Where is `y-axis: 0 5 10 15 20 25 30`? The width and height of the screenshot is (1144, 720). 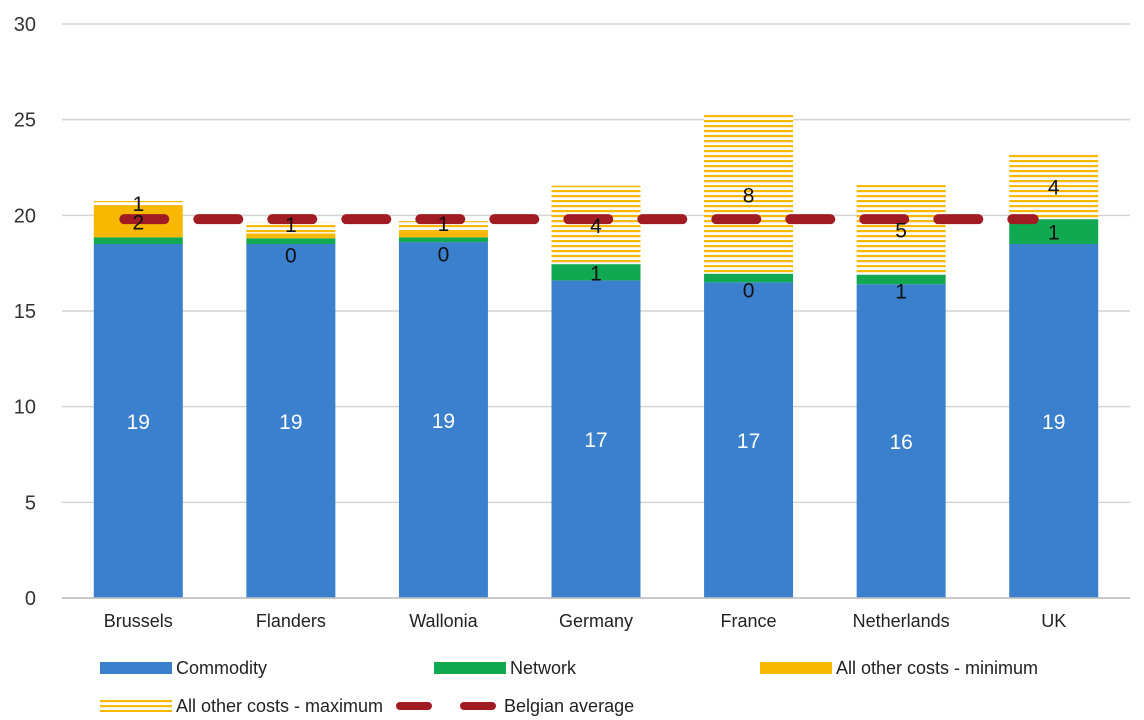 y-axis: 0 5 10 15 20 25 30 is located at coordinates (25, 312).